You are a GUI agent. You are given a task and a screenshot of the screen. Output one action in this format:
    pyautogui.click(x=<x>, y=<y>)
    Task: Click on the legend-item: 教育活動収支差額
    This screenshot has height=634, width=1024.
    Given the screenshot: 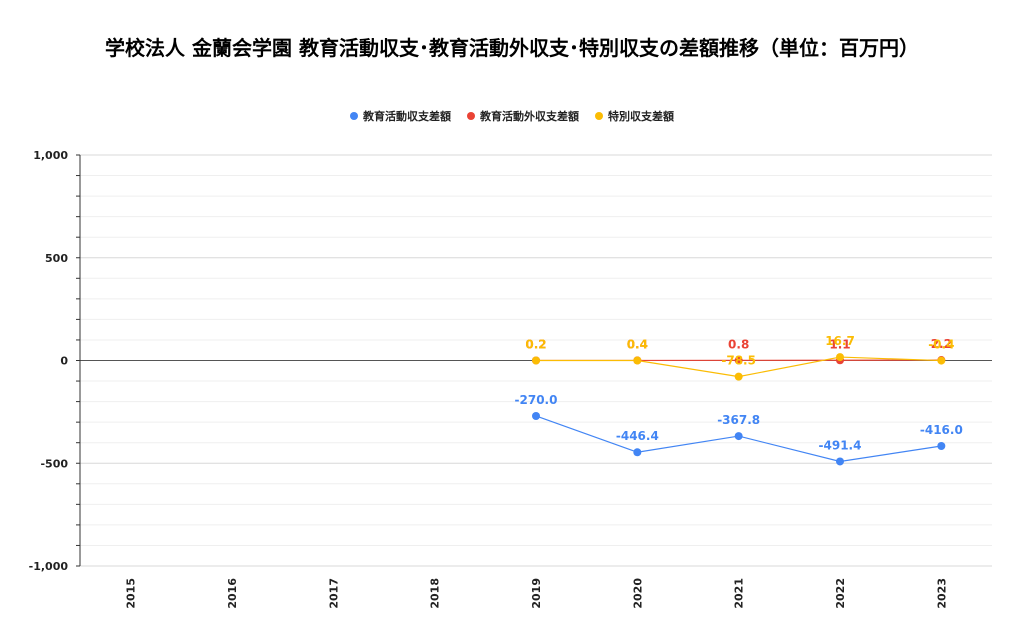 What is the action you would take?
    pyautogui.click(x=400, y=116)
    